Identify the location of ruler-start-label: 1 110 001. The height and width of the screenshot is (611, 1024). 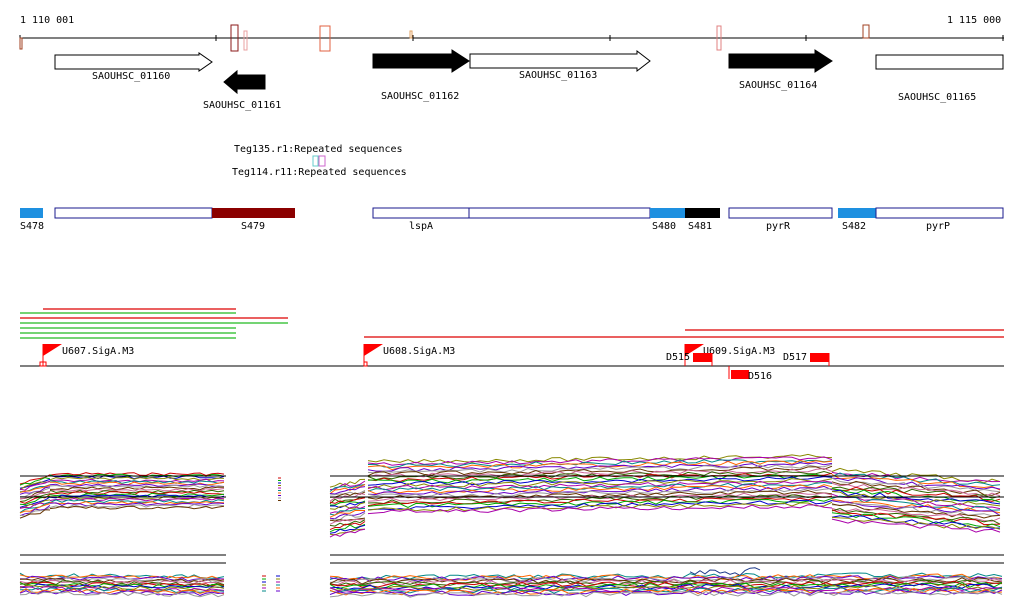
(47, 20).